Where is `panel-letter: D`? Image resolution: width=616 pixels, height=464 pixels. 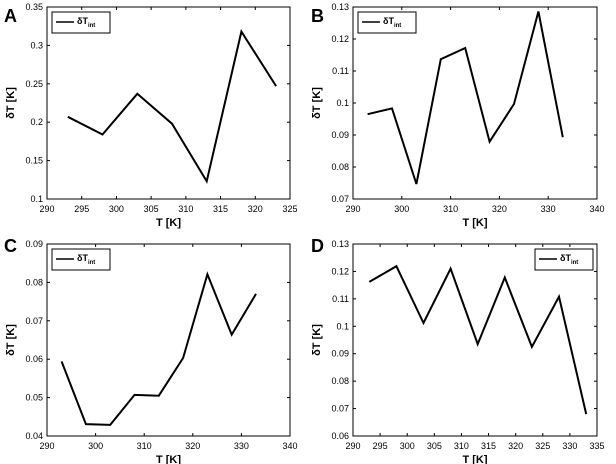
panel-letter: D is located at coordinates (317, 246).